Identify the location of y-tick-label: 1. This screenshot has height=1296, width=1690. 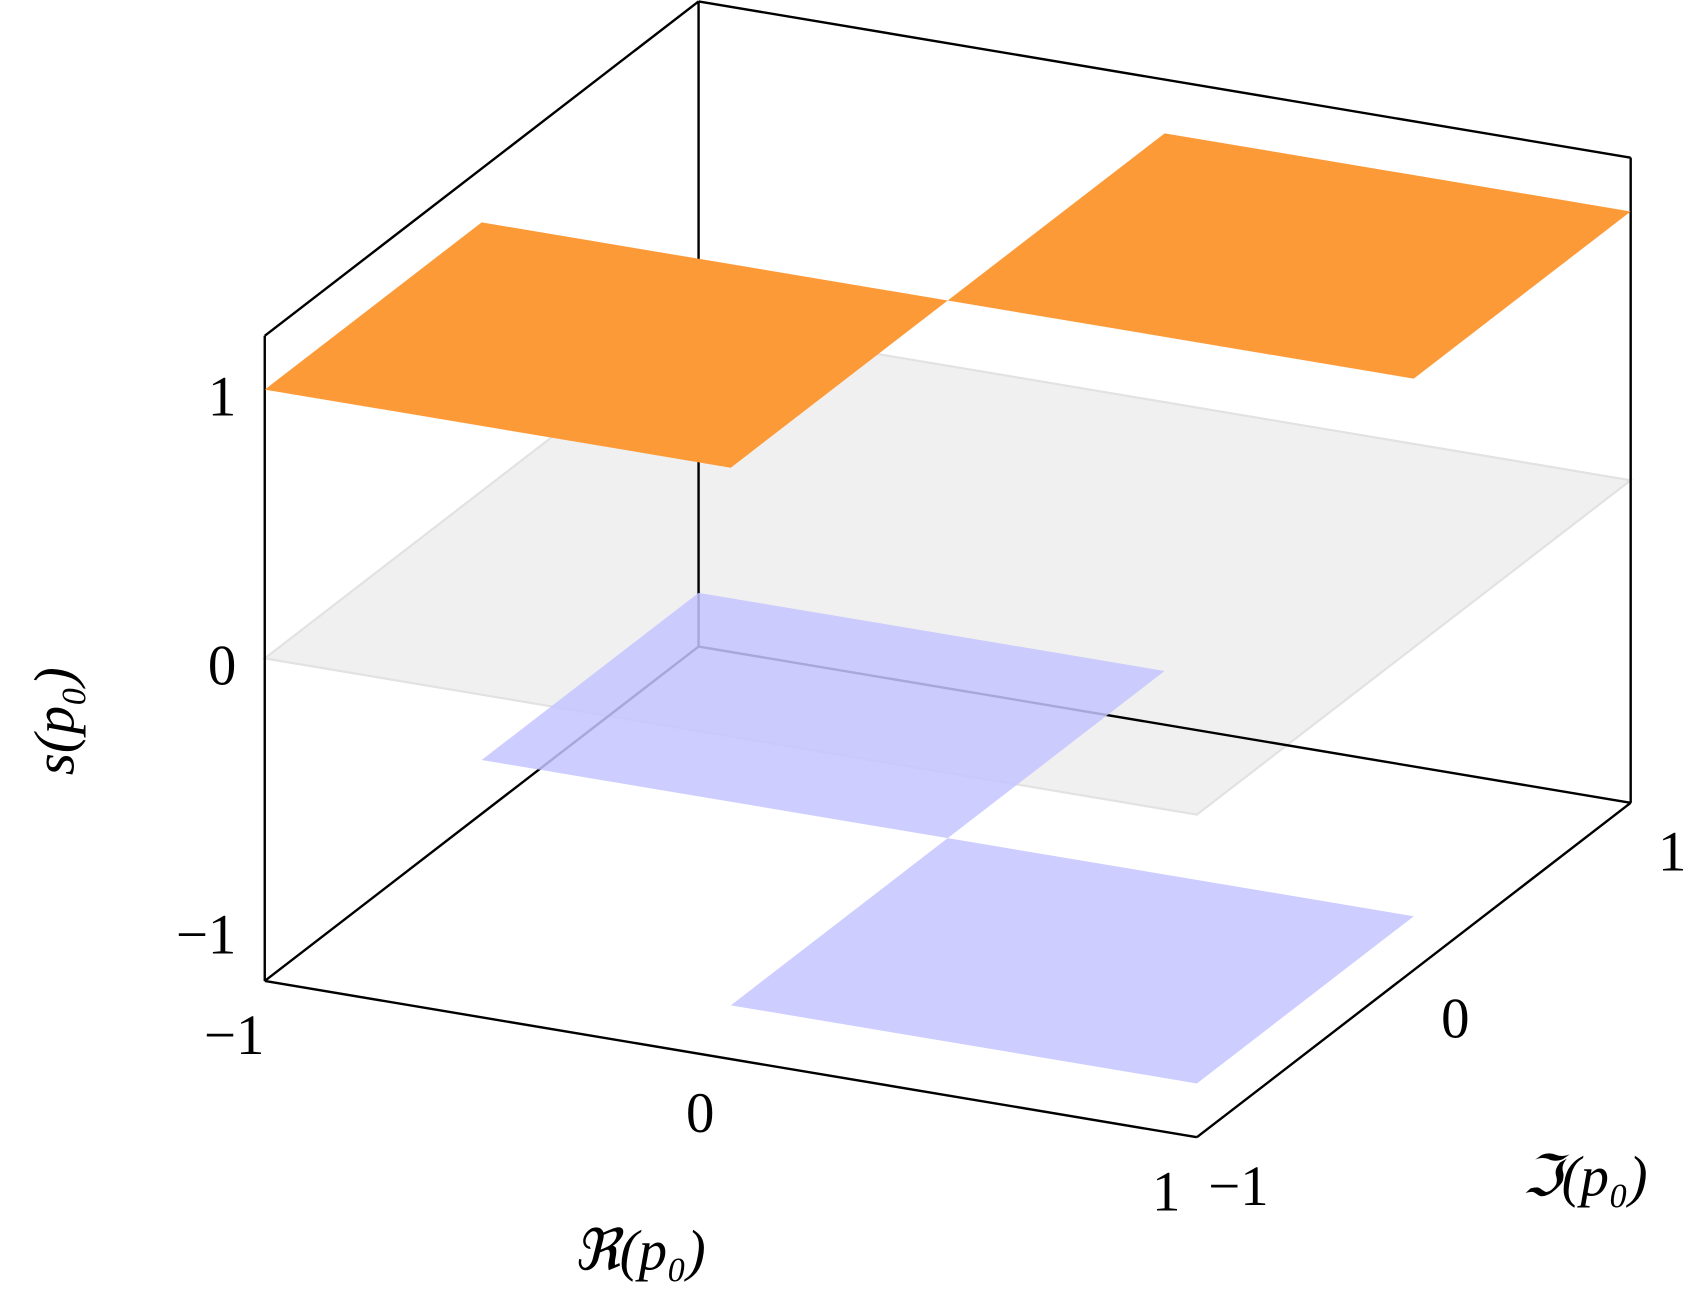
(1672, 852).